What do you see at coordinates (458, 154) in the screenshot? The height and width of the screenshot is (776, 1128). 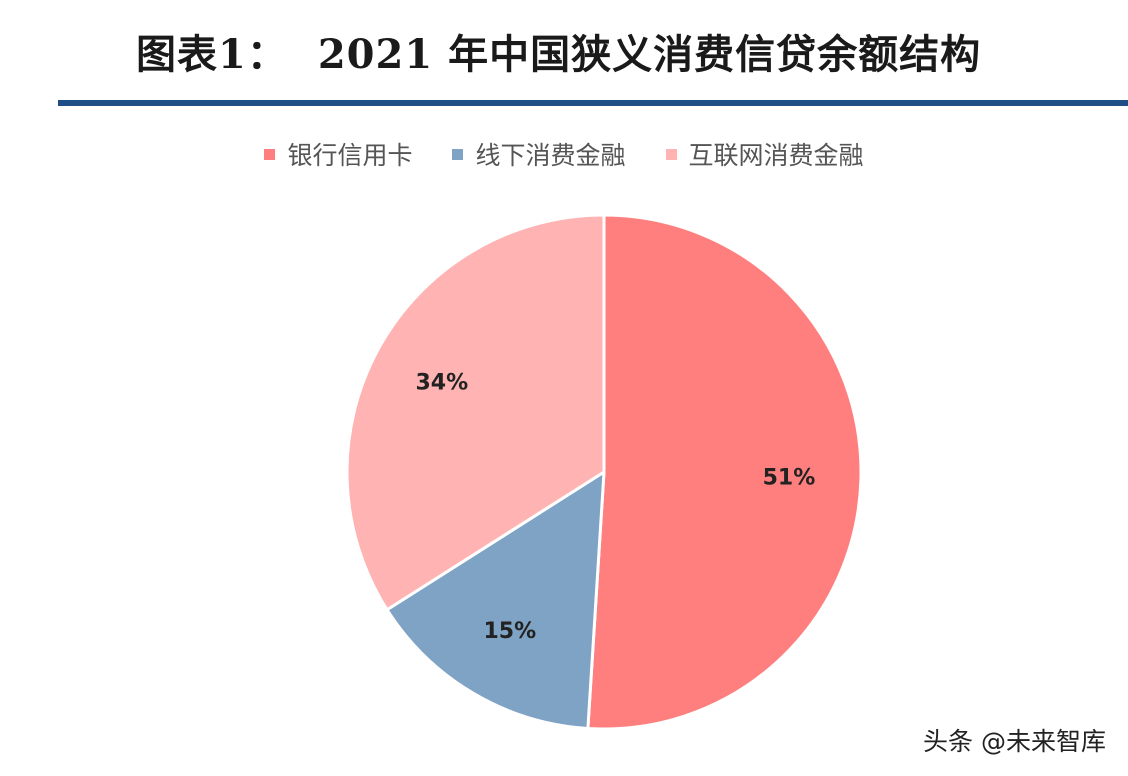 I see `legend-swatch-offline-finance` at bounding box center [458, 154].